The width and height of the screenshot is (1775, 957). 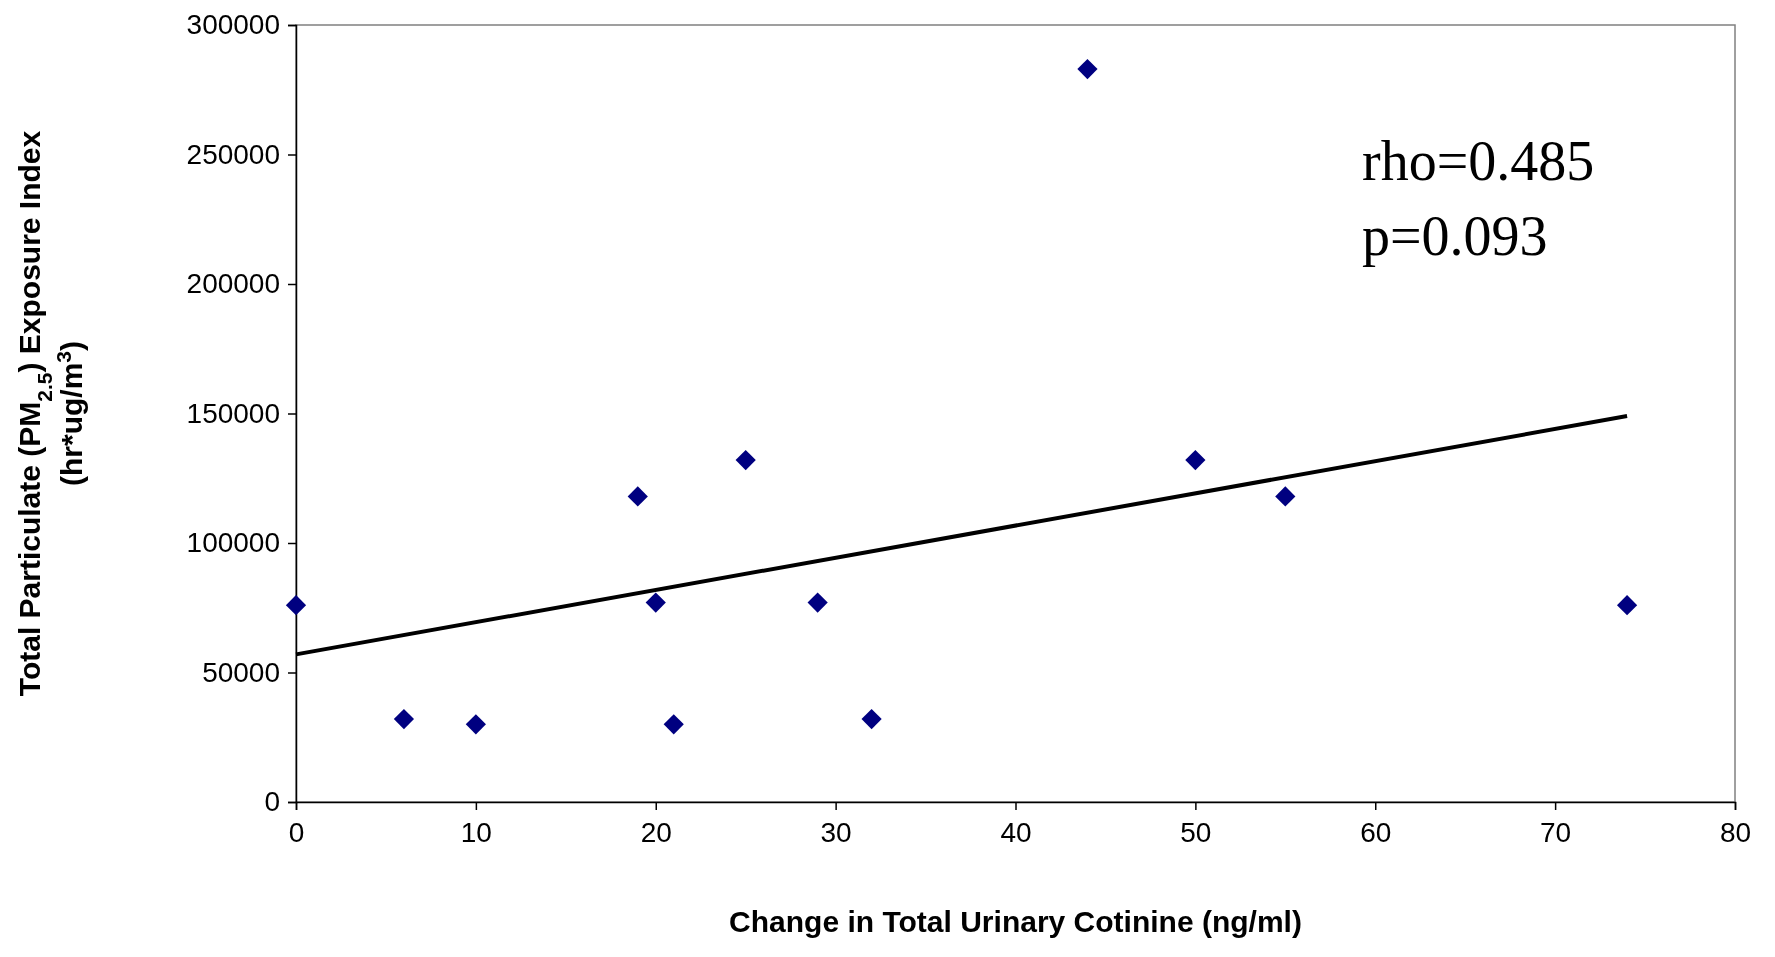 I want to click on x-axis-title: Change in Total Urinary Cotinine (ng/ml), so click(x=1015, y=921).